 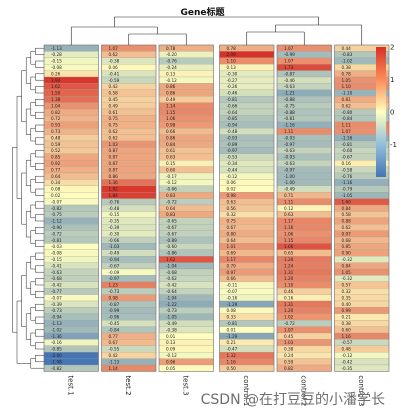 What do you see at coordinates (171, 163) in the screenshot?
I see `cell-value-label: 0.15` at bounding box center [171, 163].